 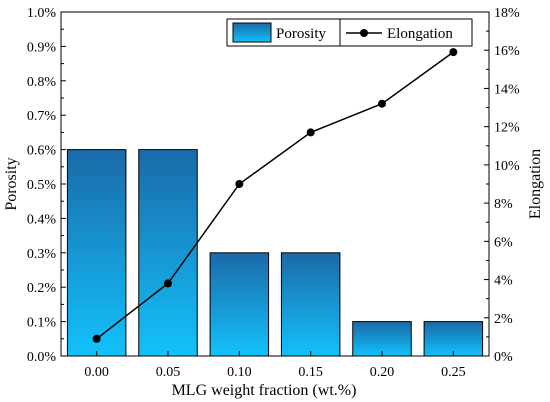 What do you see at coordinates (503, 319) in the screenshot?
I see `y2-tick-label: 2%` at bounding box center [503, 319].